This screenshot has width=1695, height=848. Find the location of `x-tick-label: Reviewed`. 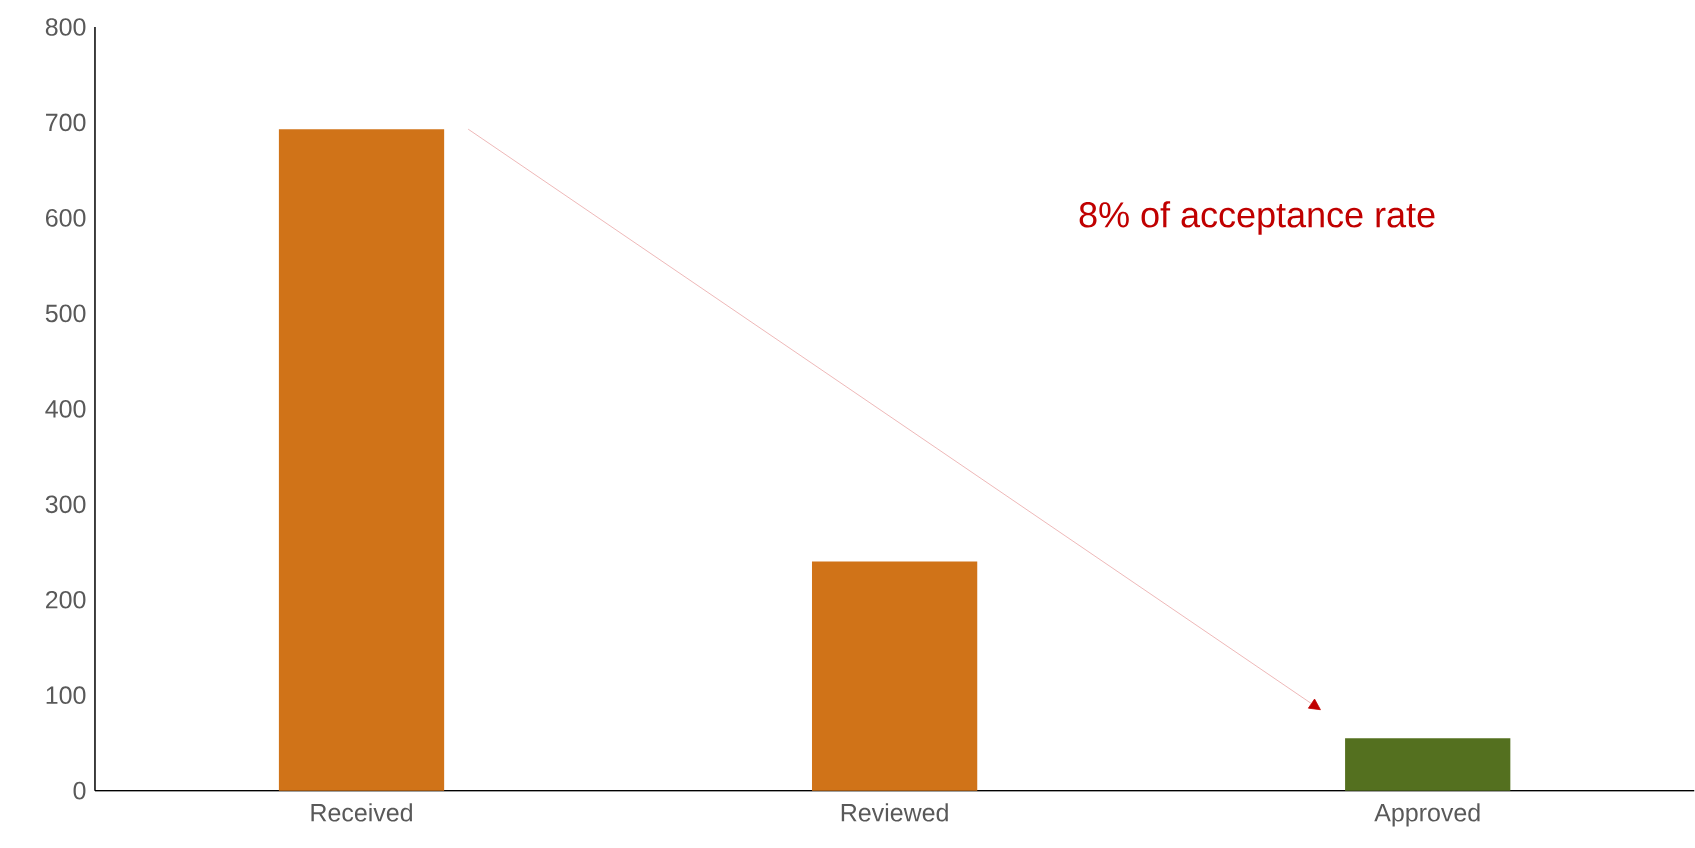

x-tick-label: Reviewed is located at coordinates (894, 812).